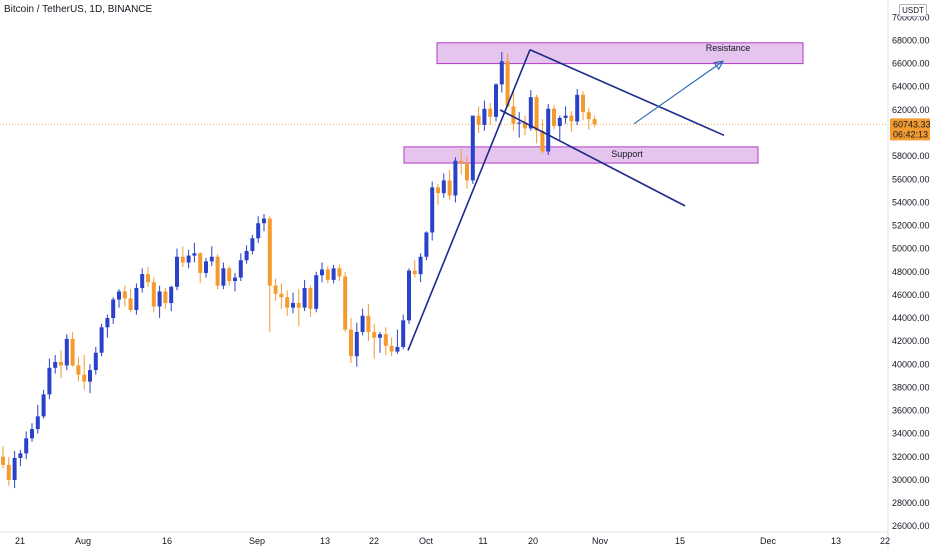  What do you see at coordinates (728, 48) in the screenshot?
I see `resistance-label: Resistance` at bounding box center [728, 48].